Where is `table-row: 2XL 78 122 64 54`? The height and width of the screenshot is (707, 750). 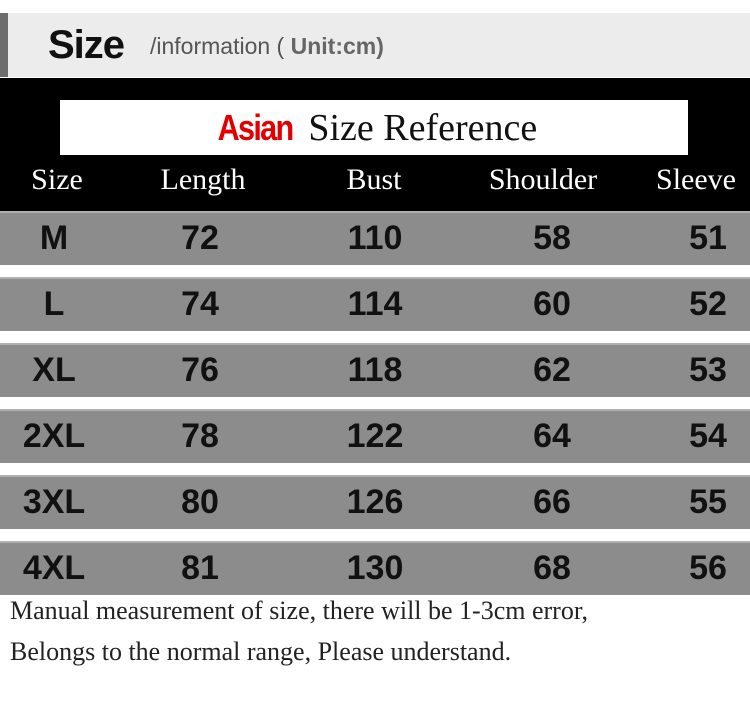
table-row: 2XL 78 122 64 54 is located at coordinates (375, 436).